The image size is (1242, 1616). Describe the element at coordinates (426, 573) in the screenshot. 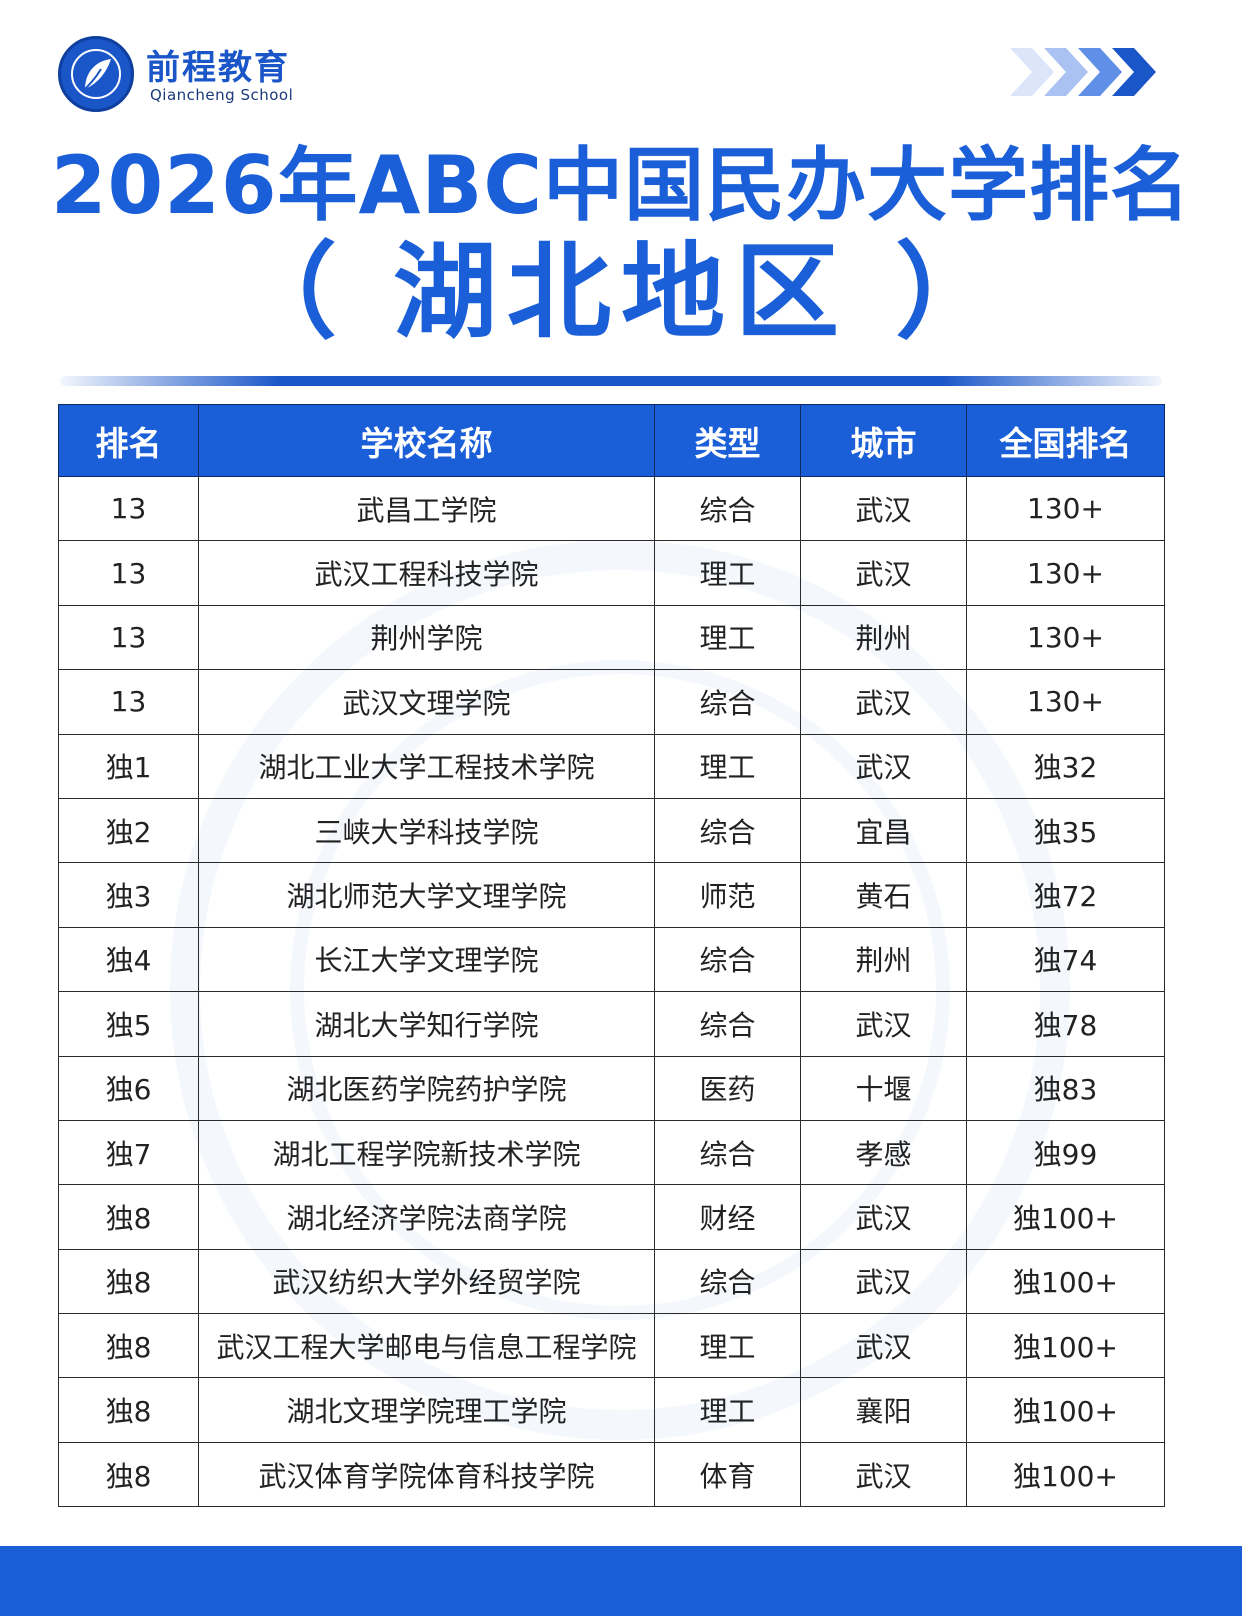

I see `cell-school-name: 武汉工程科技学院` at that location.